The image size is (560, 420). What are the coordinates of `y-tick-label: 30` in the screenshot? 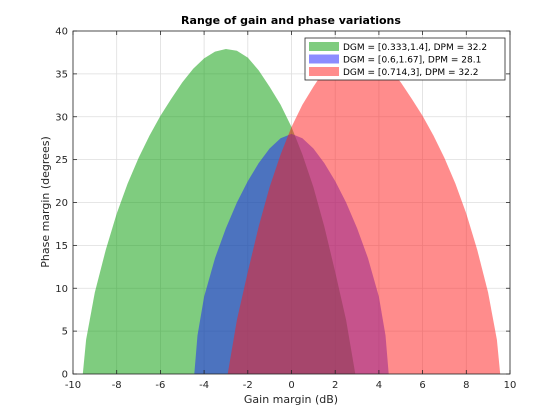 It's located at (61, 117).